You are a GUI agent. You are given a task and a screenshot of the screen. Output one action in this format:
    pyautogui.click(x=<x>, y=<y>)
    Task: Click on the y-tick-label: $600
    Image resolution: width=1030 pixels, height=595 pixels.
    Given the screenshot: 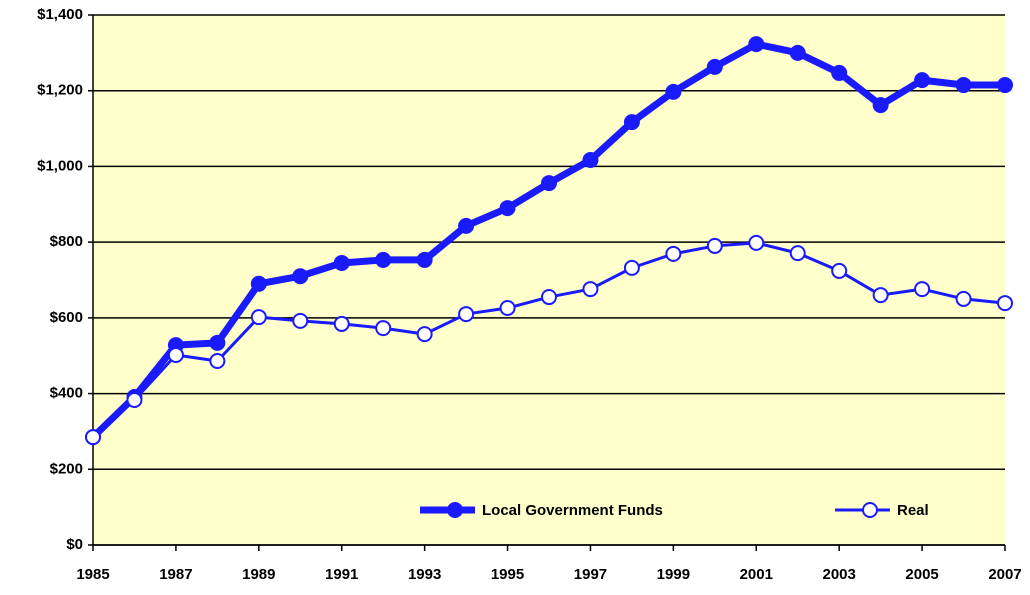 What is the action you would take?
    pyautogui.click(x=66, y=317)
    